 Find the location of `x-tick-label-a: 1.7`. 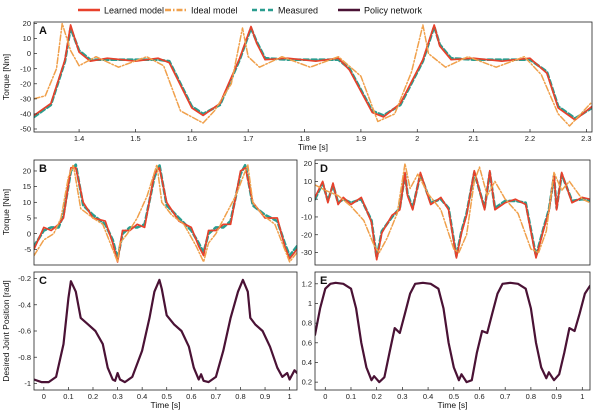

x-tick-label-a: 1.7 is located at coordinates (248, 138).